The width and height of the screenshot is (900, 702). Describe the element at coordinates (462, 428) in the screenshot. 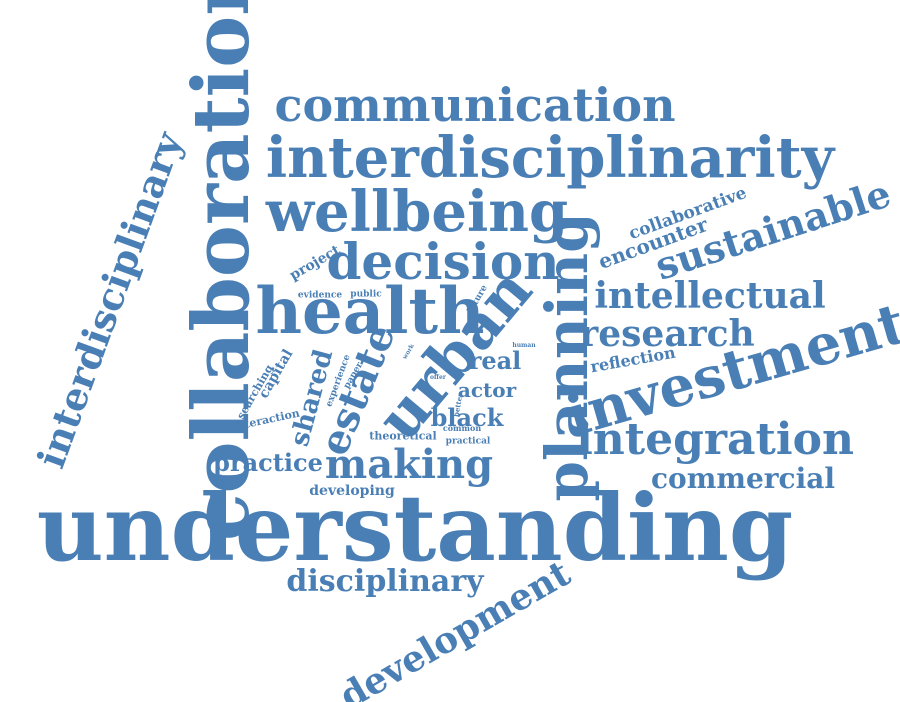

I see `word-common: common` at that location.